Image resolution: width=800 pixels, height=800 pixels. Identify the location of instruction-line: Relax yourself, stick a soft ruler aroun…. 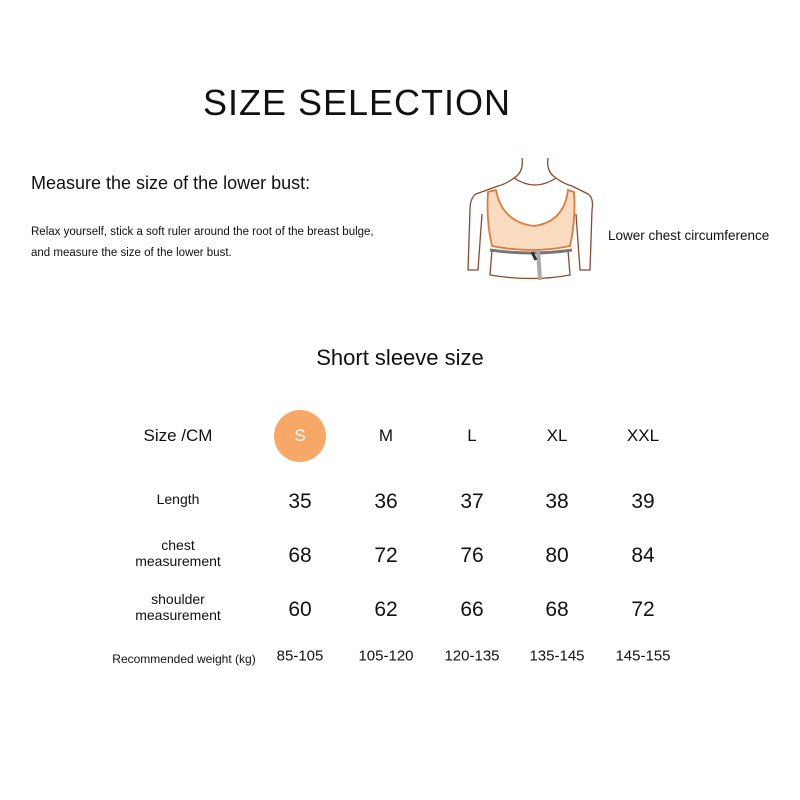
(202, 232).